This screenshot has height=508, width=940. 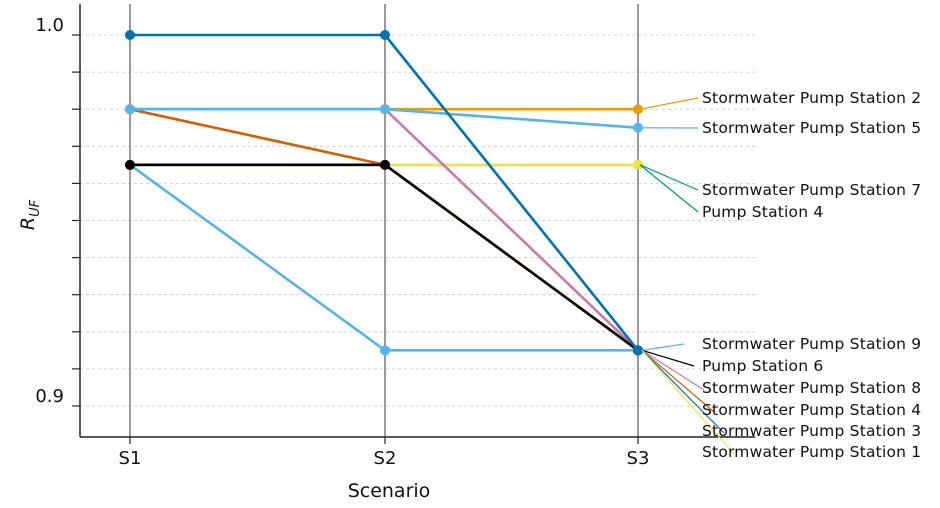 I want to click on series-label: Stormwater Pump Station 9, so click(x=811, y=344).